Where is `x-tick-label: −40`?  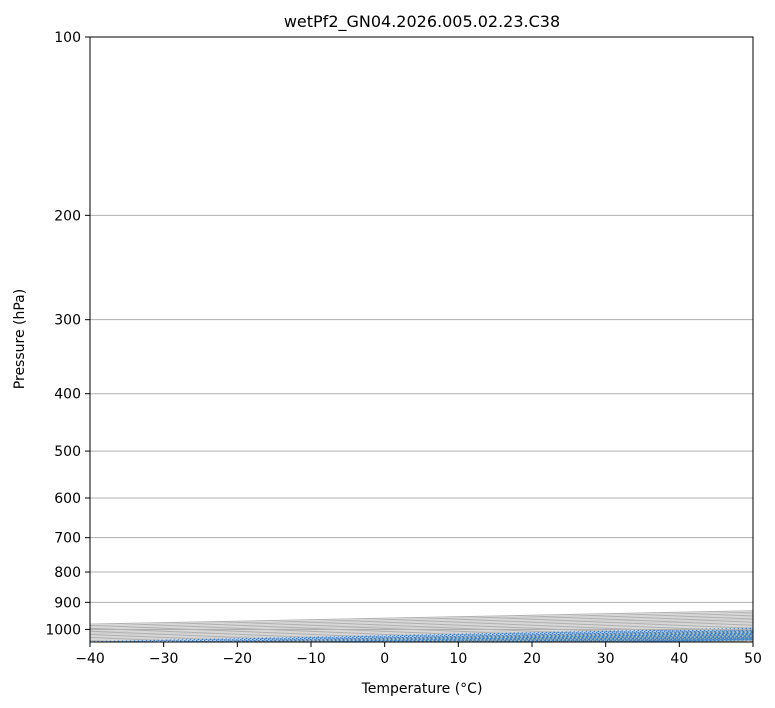 x-tick-label: −40 is located at coordinates (90, 659).